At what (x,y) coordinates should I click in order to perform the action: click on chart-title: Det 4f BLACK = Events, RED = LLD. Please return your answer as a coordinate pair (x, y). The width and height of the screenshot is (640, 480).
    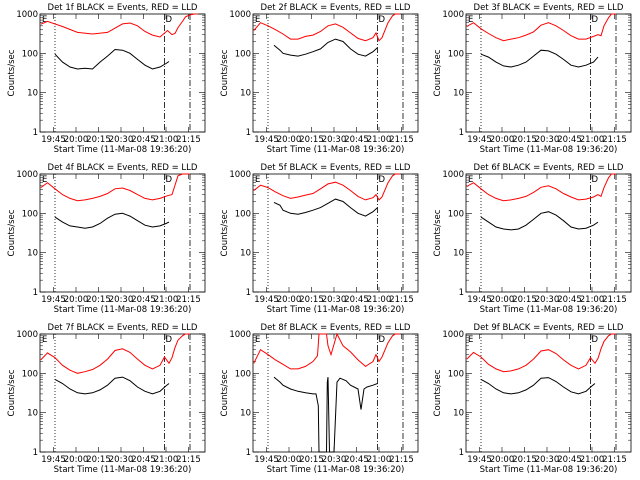
    Looking at the image, I should click on (123, 168).